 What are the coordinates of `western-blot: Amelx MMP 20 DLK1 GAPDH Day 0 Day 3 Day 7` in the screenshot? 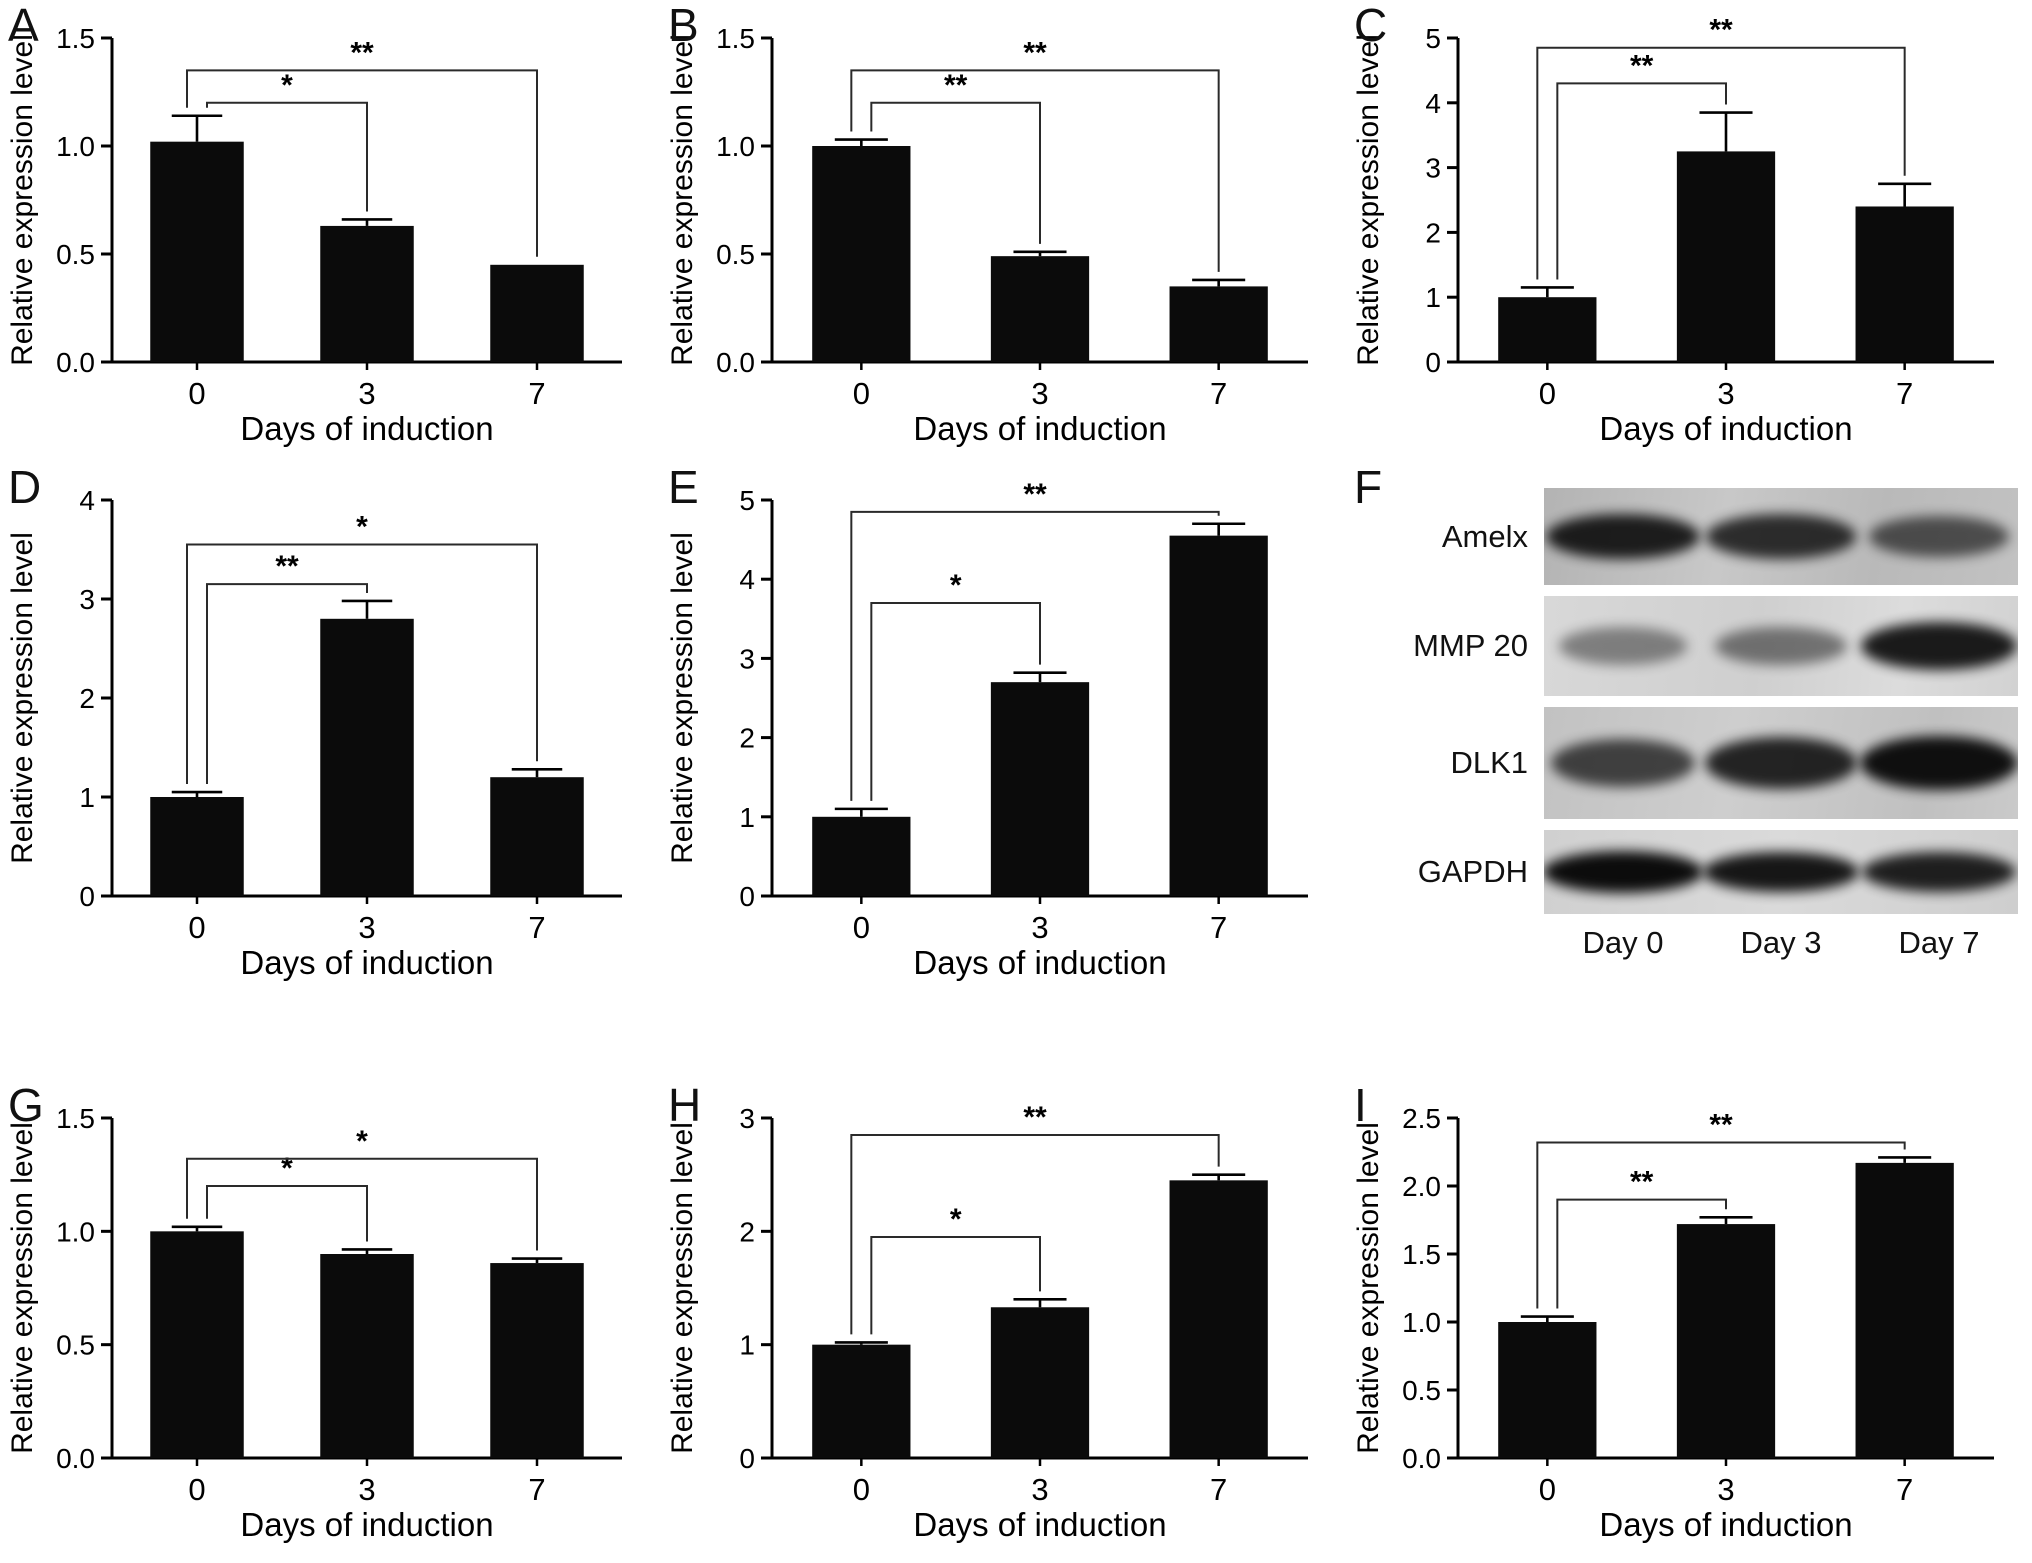 It's located at (1705, 780).